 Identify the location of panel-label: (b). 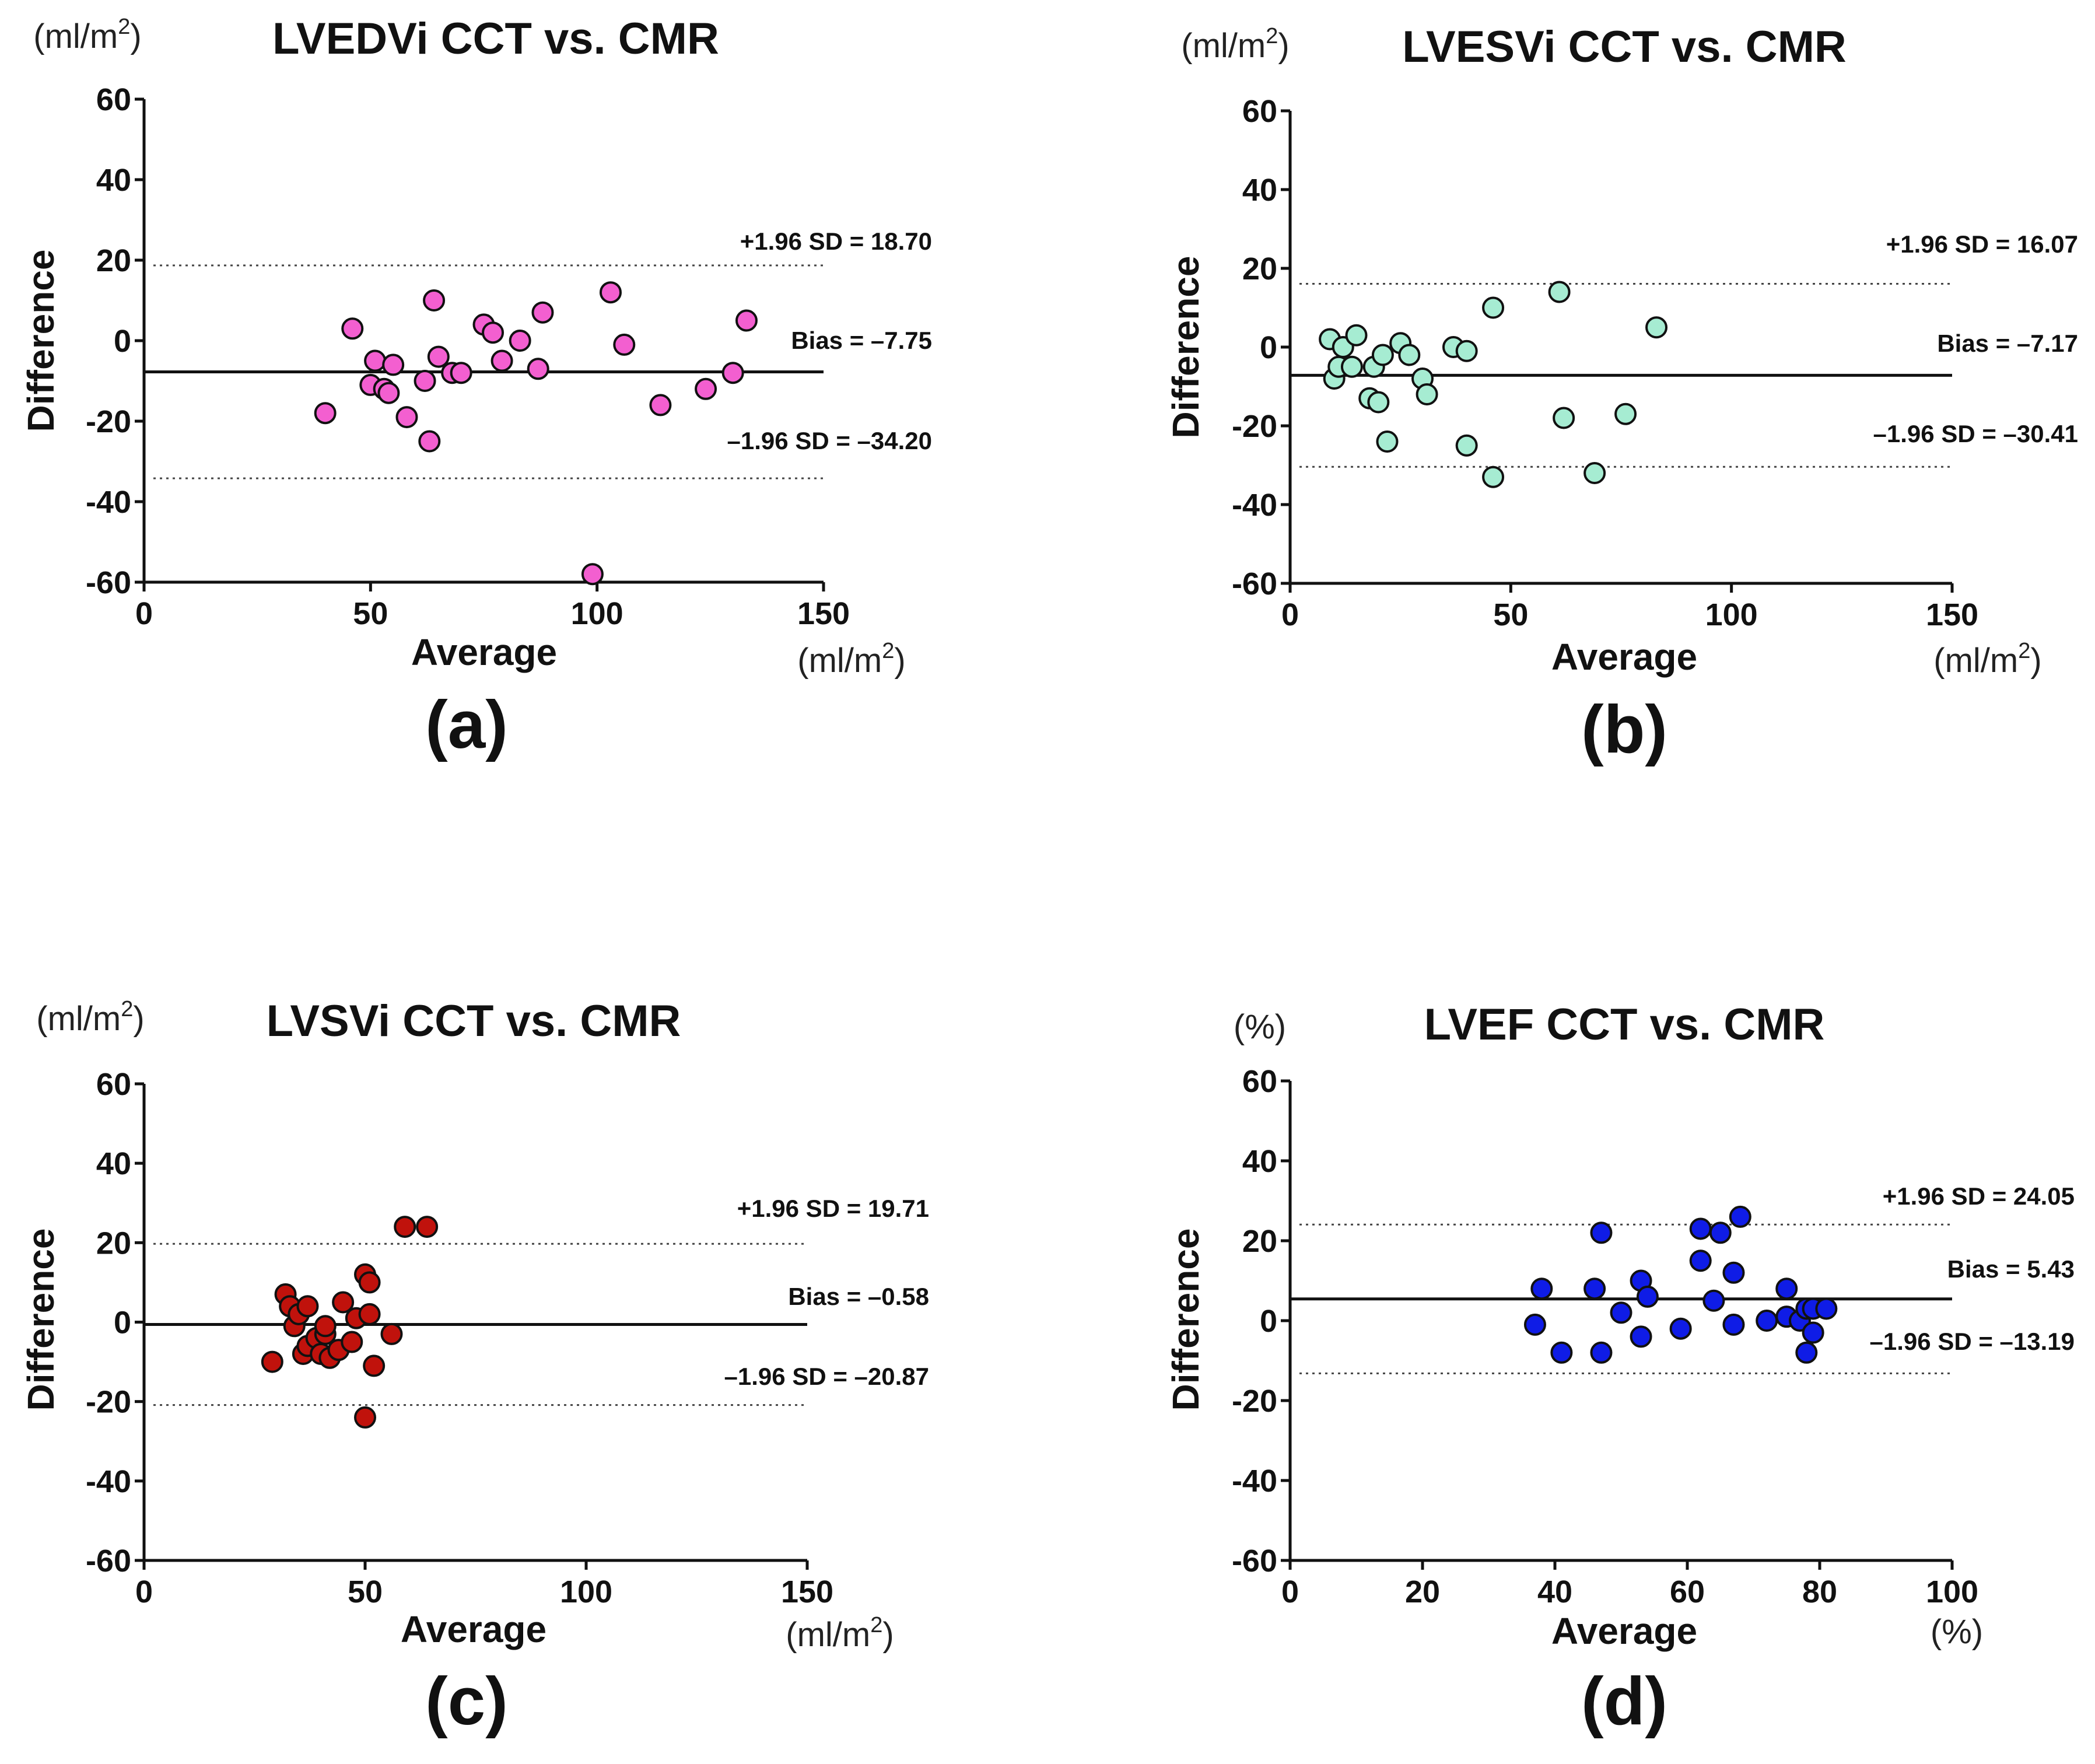
(1624, 729).